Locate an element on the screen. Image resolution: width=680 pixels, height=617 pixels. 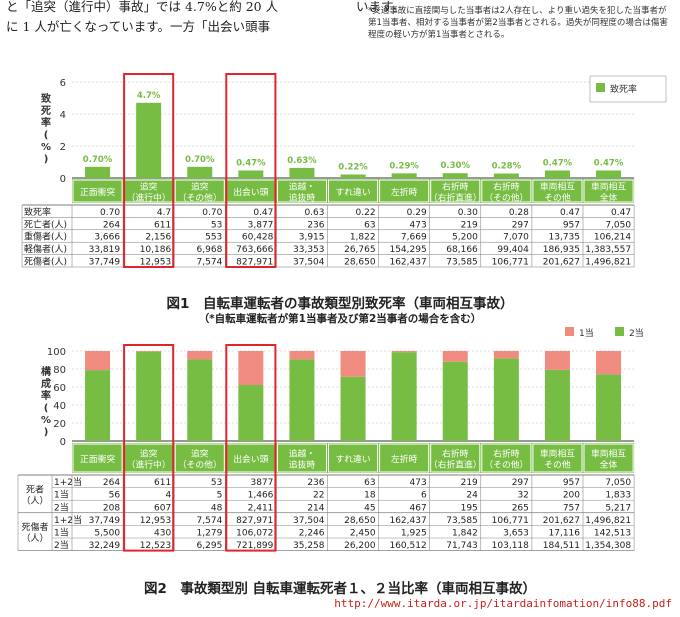
category-label-出会い頭: 出会い頭 is located at coordinates (250, 192).